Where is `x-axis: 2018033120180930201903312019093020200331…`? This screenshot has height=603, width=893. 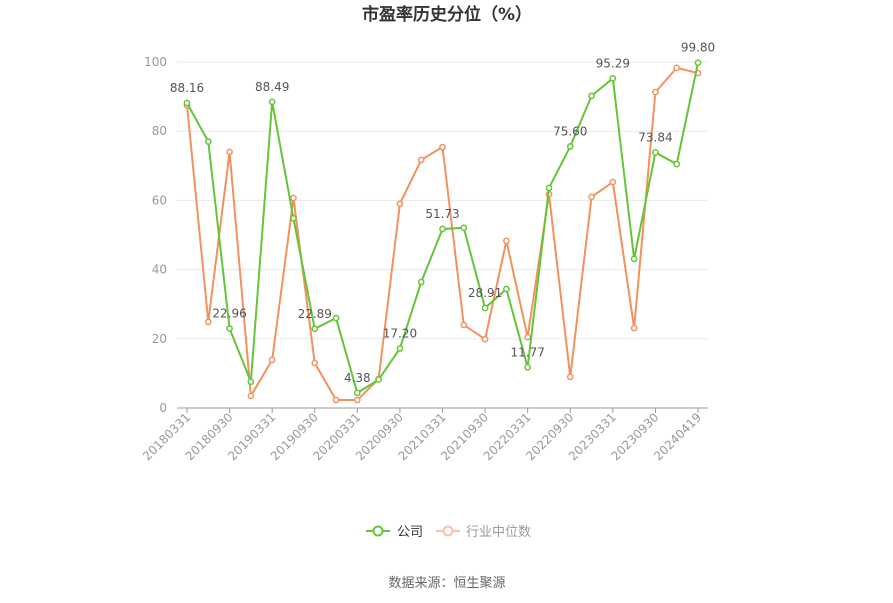 x-axis: 2018033120180930201903312019093020200331… is located at coordinates (424, 435).